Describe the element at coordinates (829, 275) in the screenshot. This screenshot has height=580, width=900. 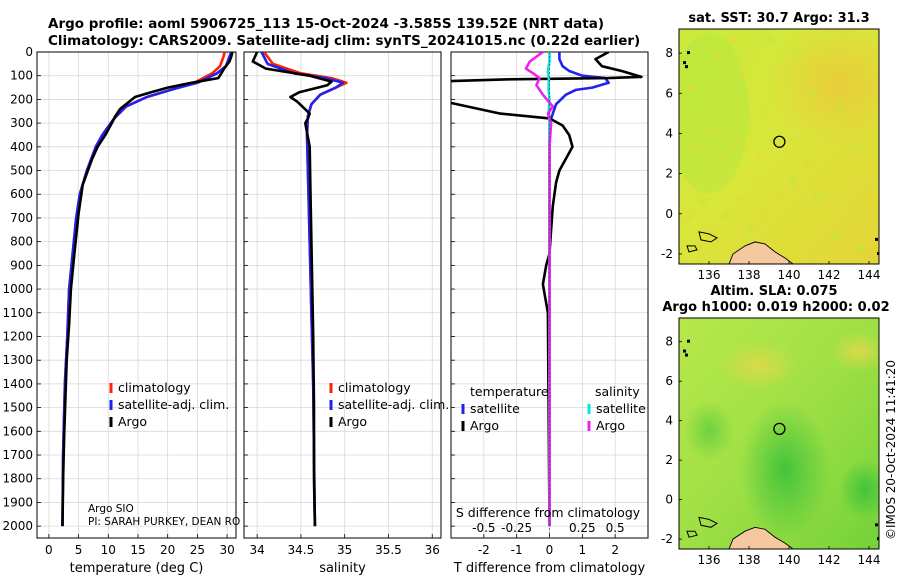
I see `x-tick-label: 142` at that location.